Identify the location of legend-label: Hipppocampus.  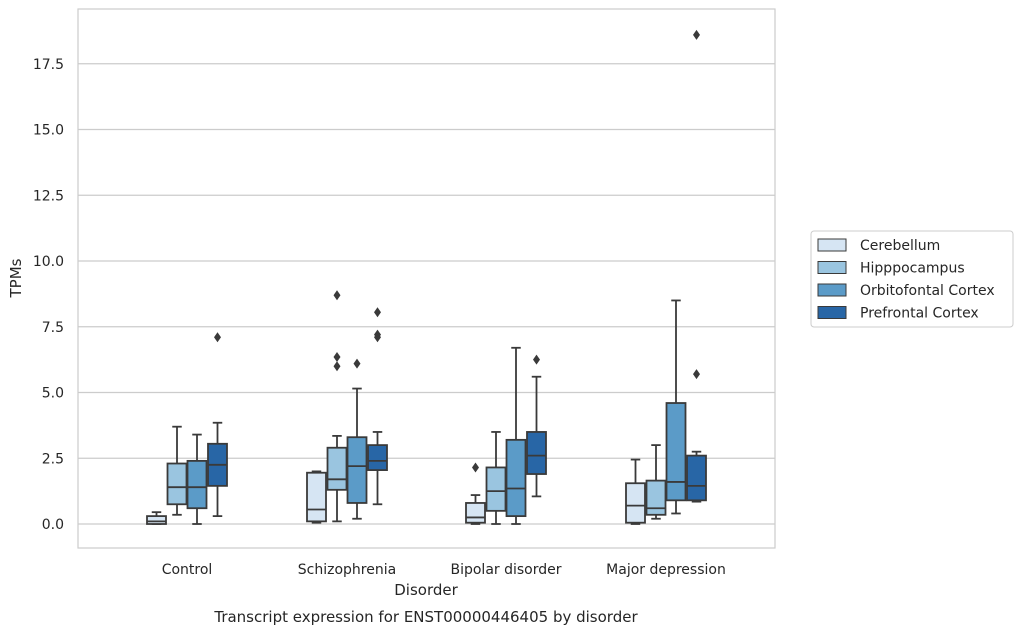
(912, 269).